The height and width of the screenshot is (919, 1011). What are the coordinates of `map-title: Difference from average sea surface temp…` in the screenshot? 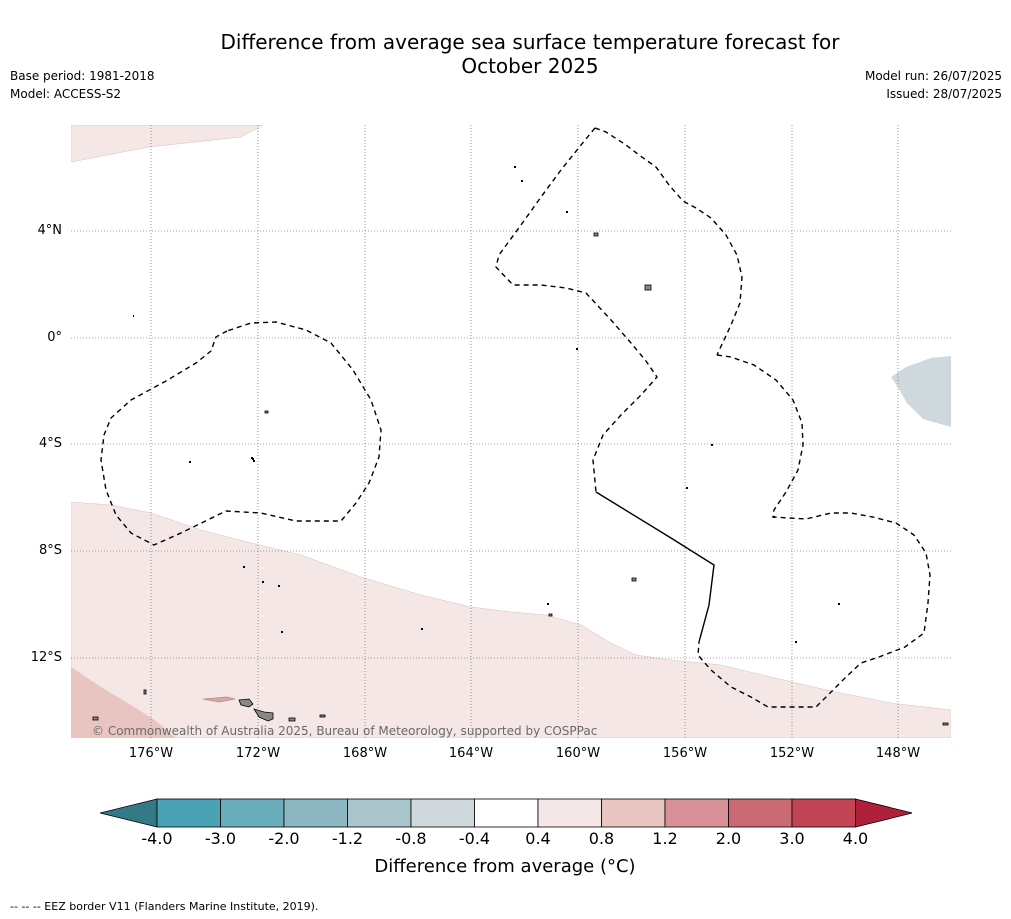 It's located at (530, 54).